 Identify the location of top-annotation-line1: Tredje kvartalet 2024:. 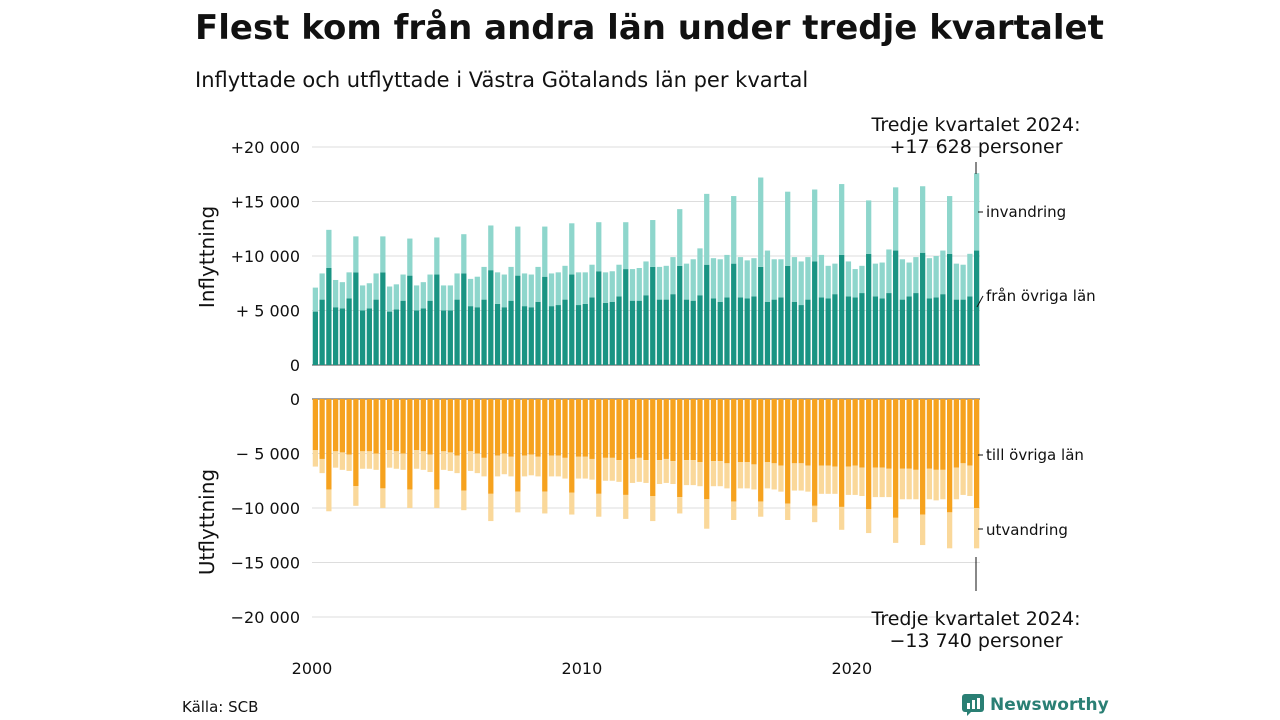
(976, 125).